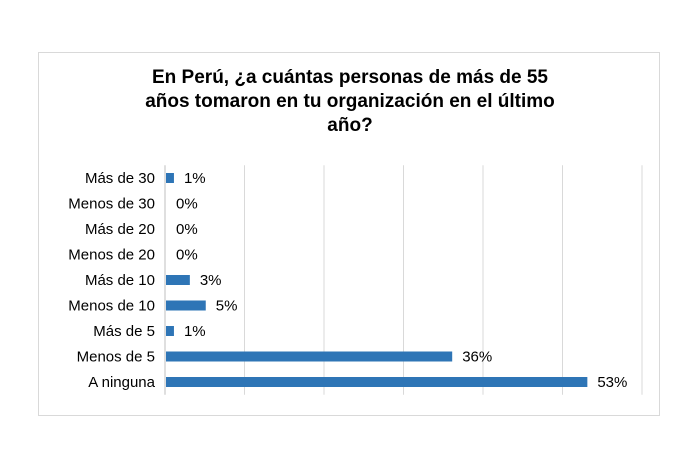 Image resolution: width=700 pixels, height=471 pixels. Describe the element at coordinates (124, 331) in the screenshot. I see `category-label: Más de 5` at that location.